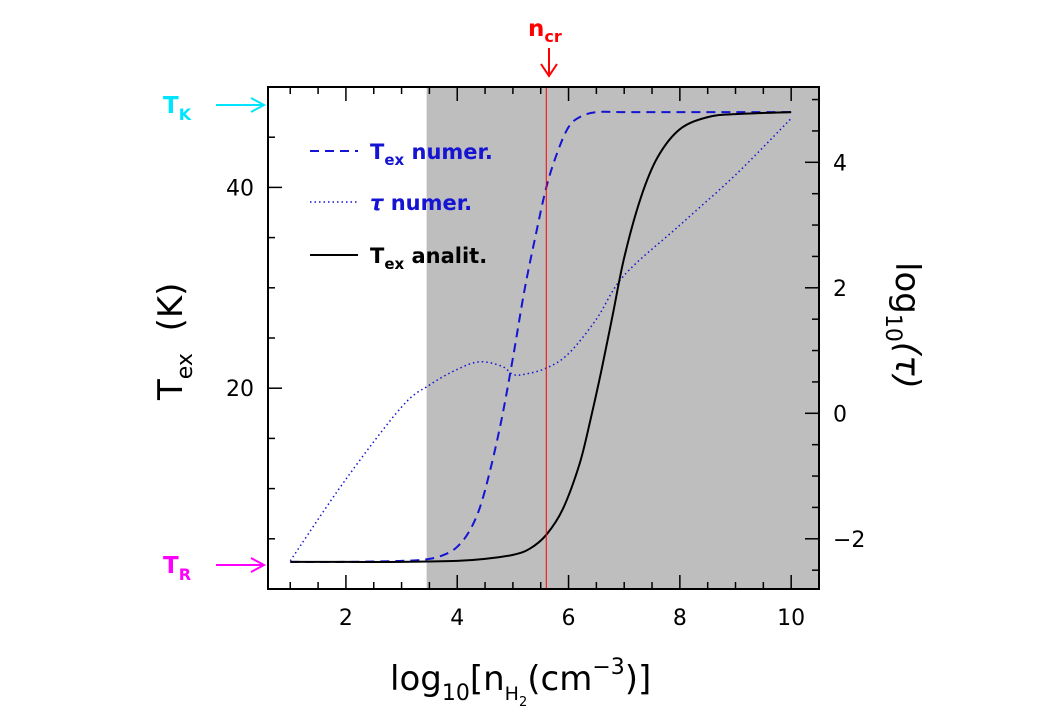  Describe the element at coordinates (174, 342) in the screenshot. I see `y-axis-left-label: Tex (K)` at that location.